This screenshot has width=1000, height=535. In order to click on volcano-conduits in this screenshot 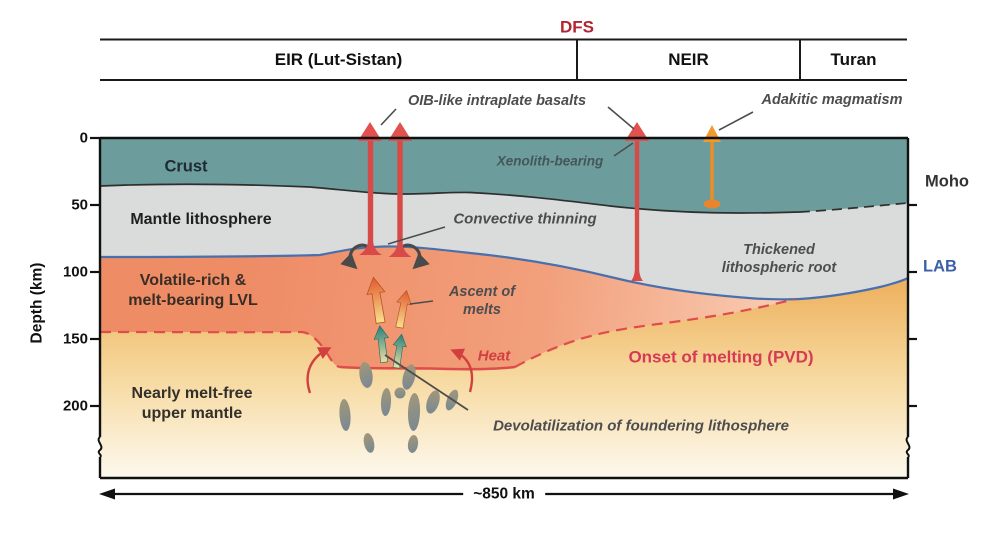, I will do `click(540, 210)`.